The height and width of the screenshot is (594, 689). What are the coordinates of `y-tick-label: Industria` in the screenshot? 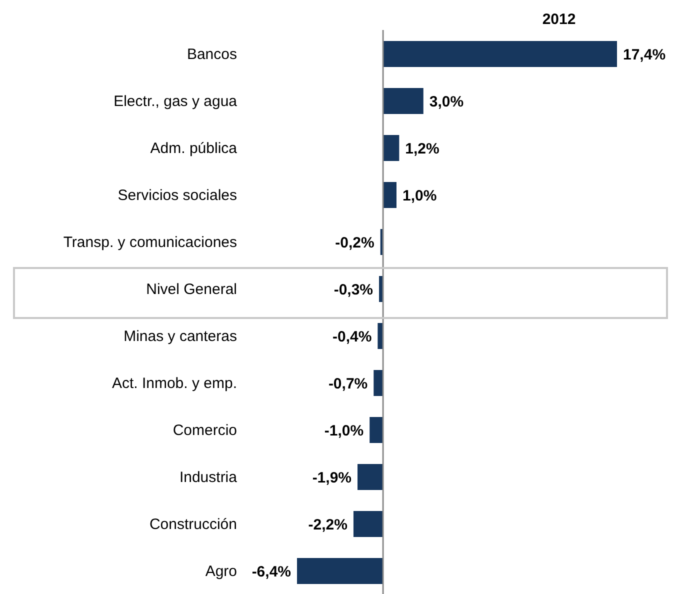 It's located at (208, 477).